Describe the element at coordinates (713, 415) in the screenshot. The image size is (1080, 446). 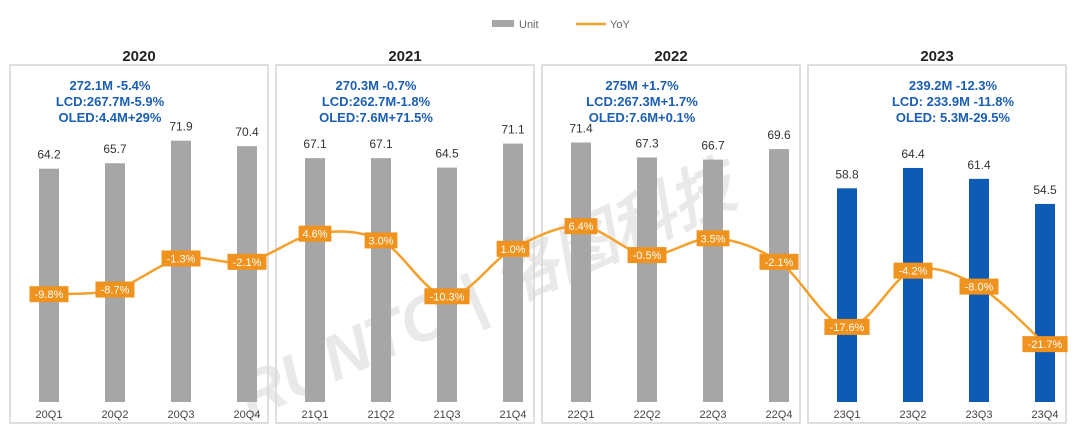
I see `tick-22Q3: 22Q3` at that location.